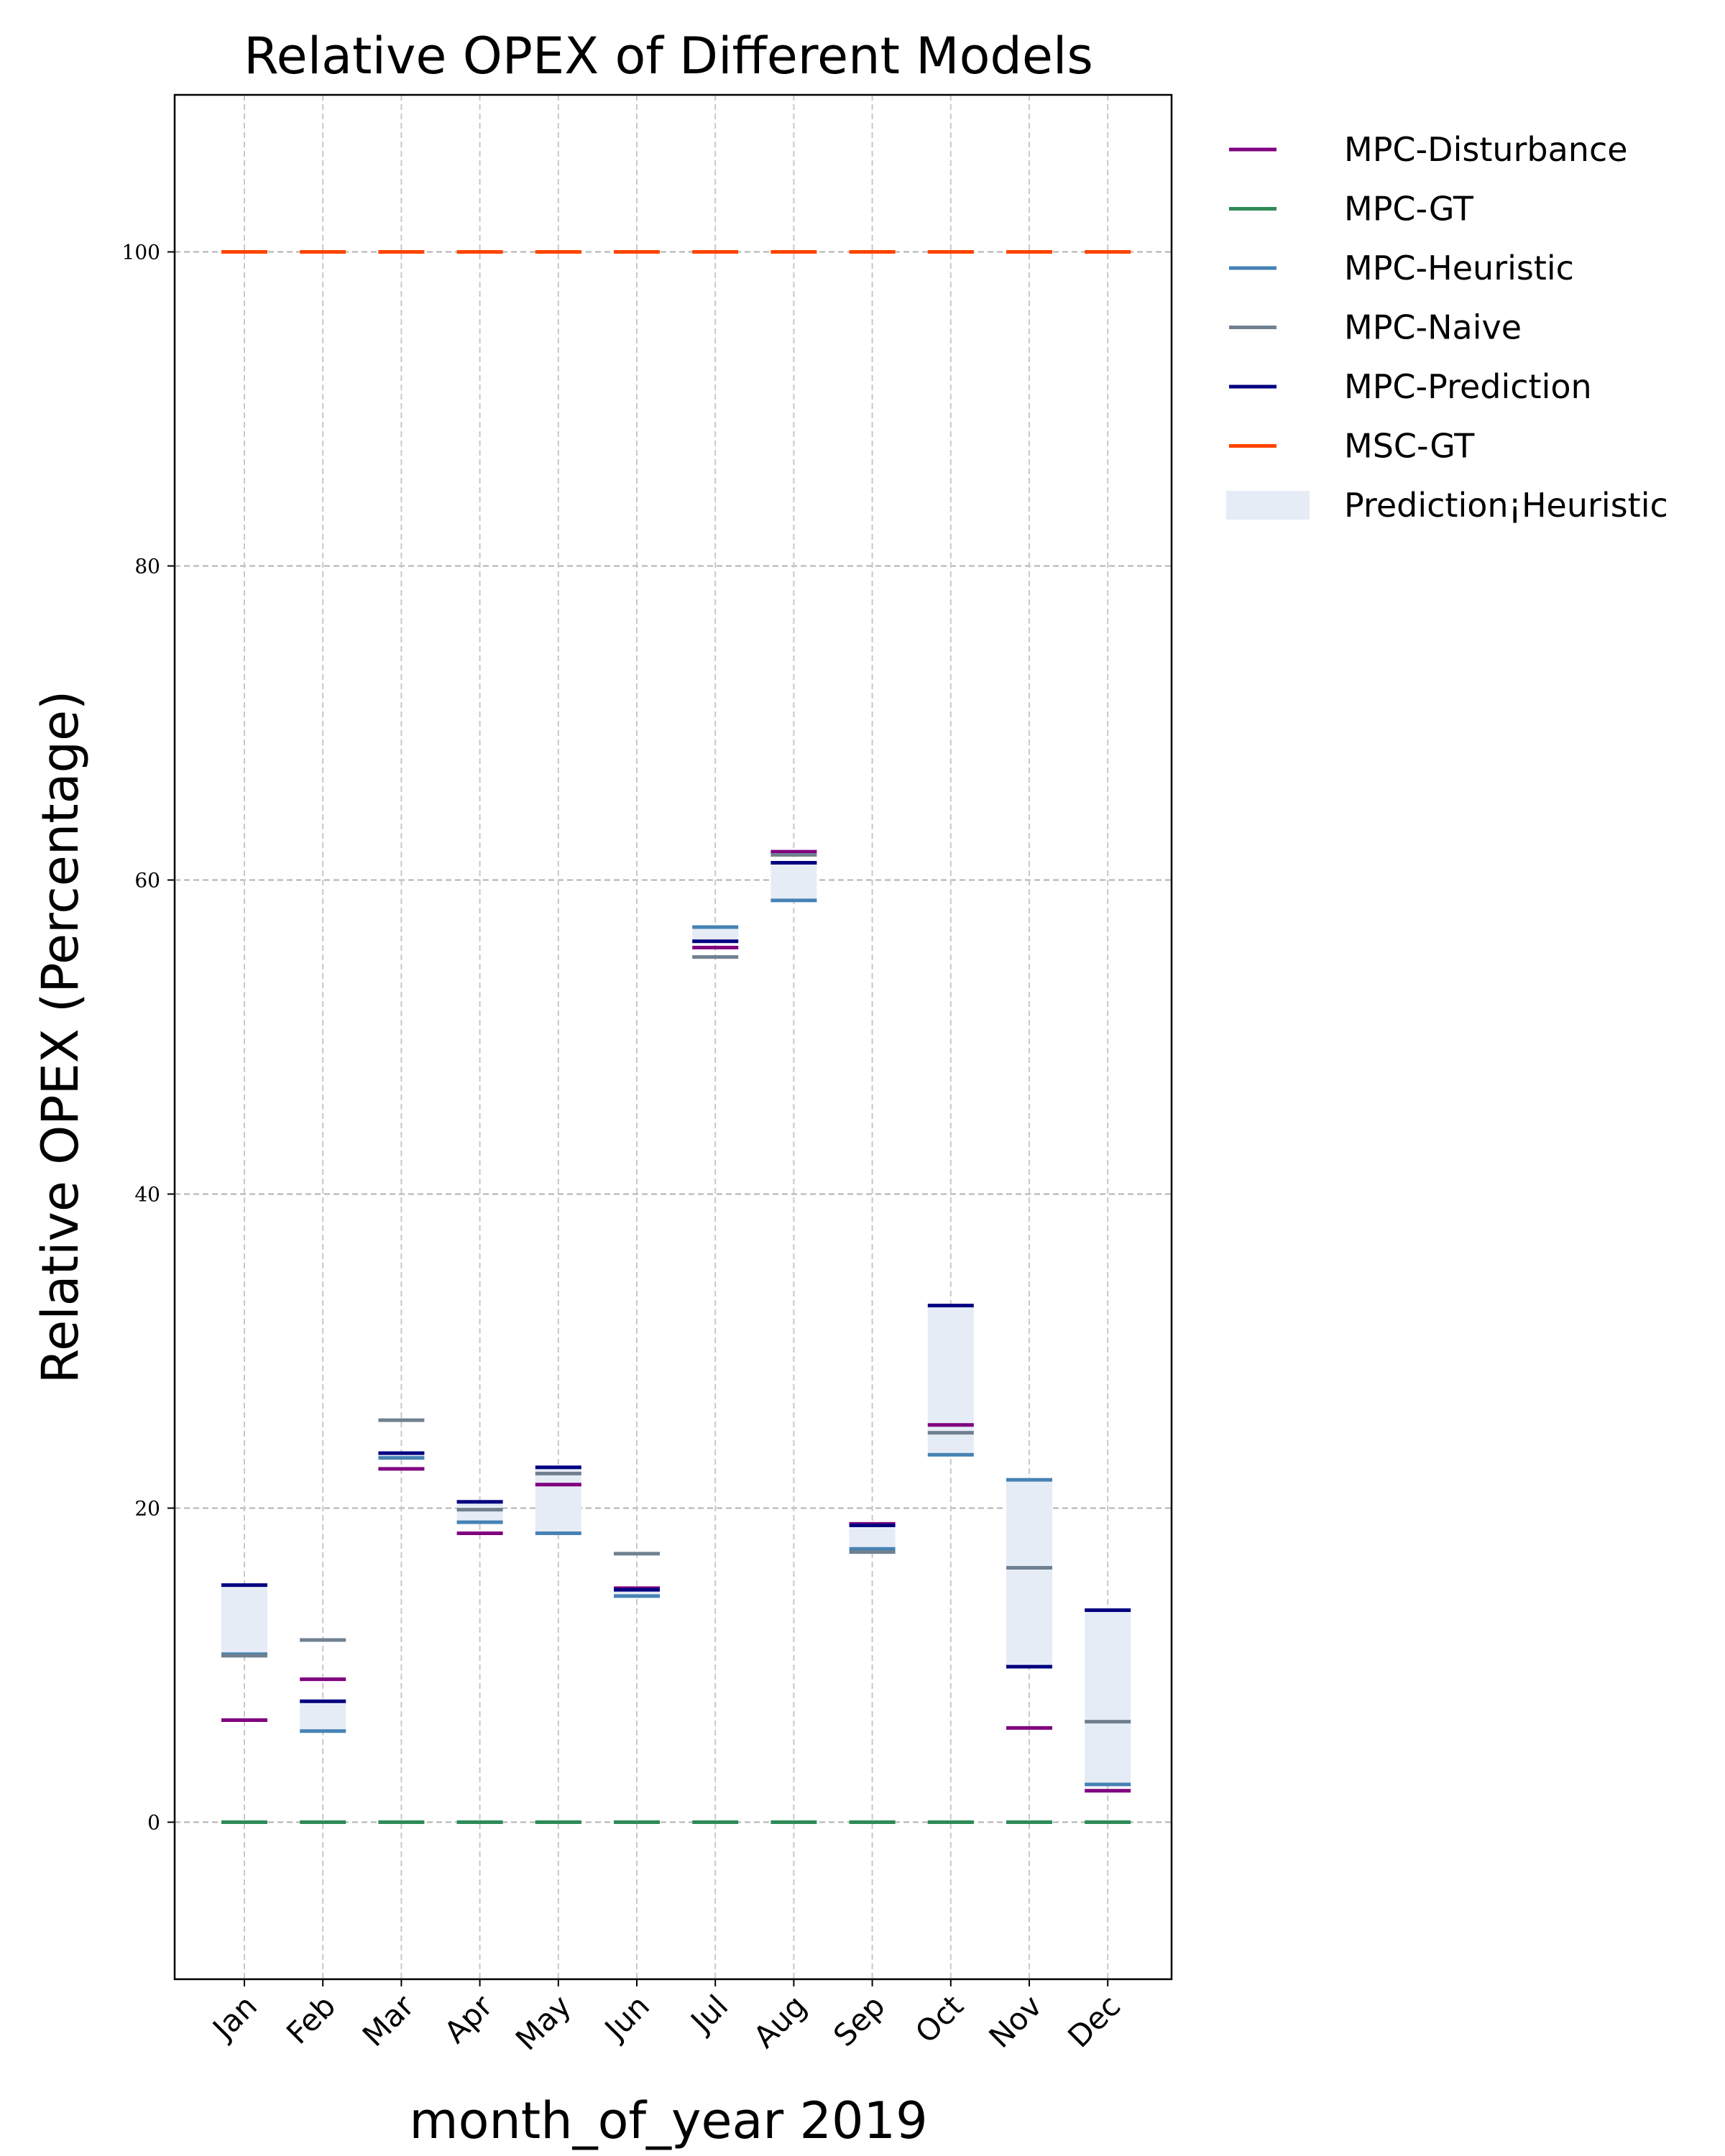 This screenshot has width=1725, height=2156. What do you see at coordinates (147, 1509) in the screenshot?
I see `y-tick-label: 20` at bounding box center [147, 1509].